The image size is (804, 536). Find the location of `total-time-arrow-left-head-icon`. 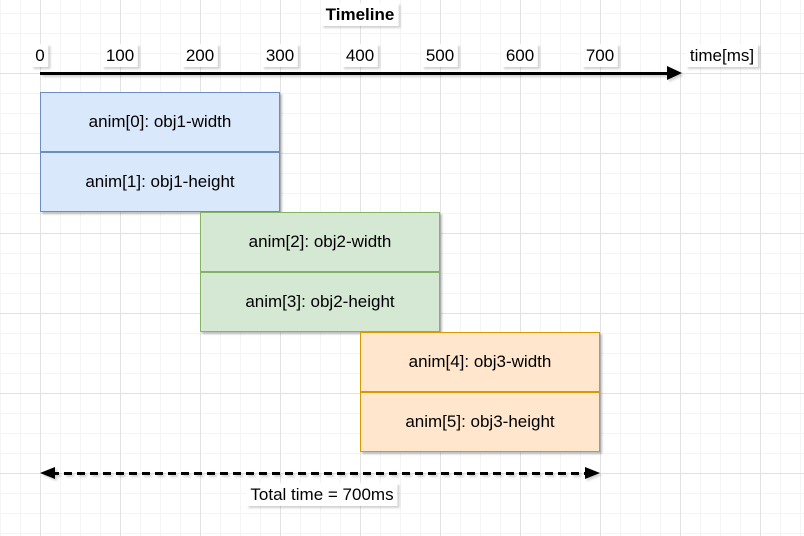

total-time-arrow-left-head-icon is located at coordinates (47, 473).